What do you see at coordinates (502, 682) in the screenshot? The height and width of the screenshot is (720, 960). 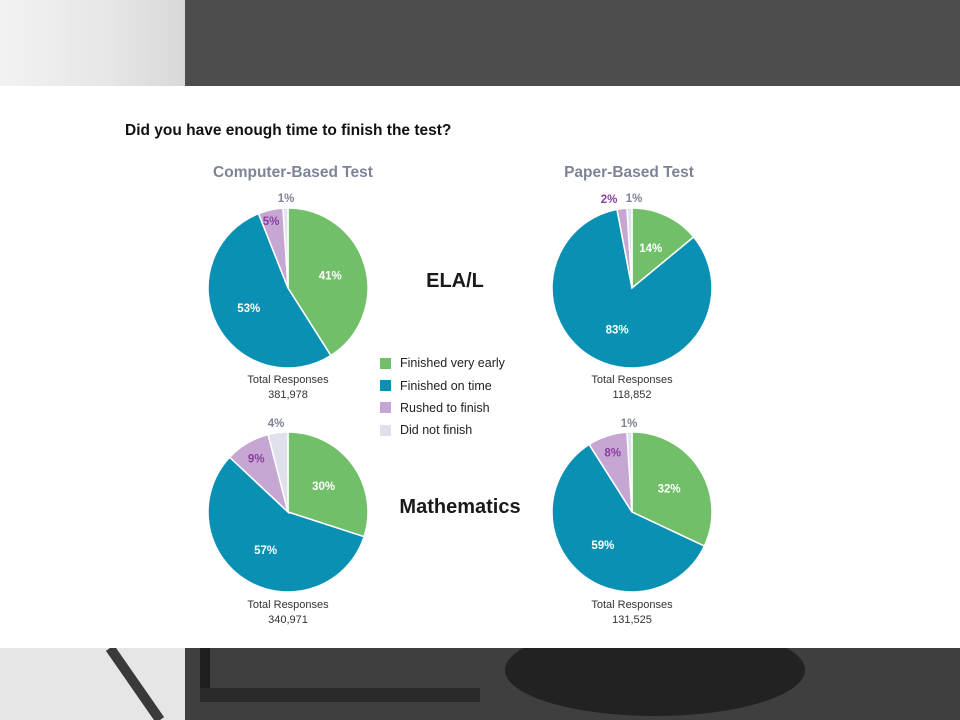 I see `decorative-shadow` at bounding box center [502, 682].